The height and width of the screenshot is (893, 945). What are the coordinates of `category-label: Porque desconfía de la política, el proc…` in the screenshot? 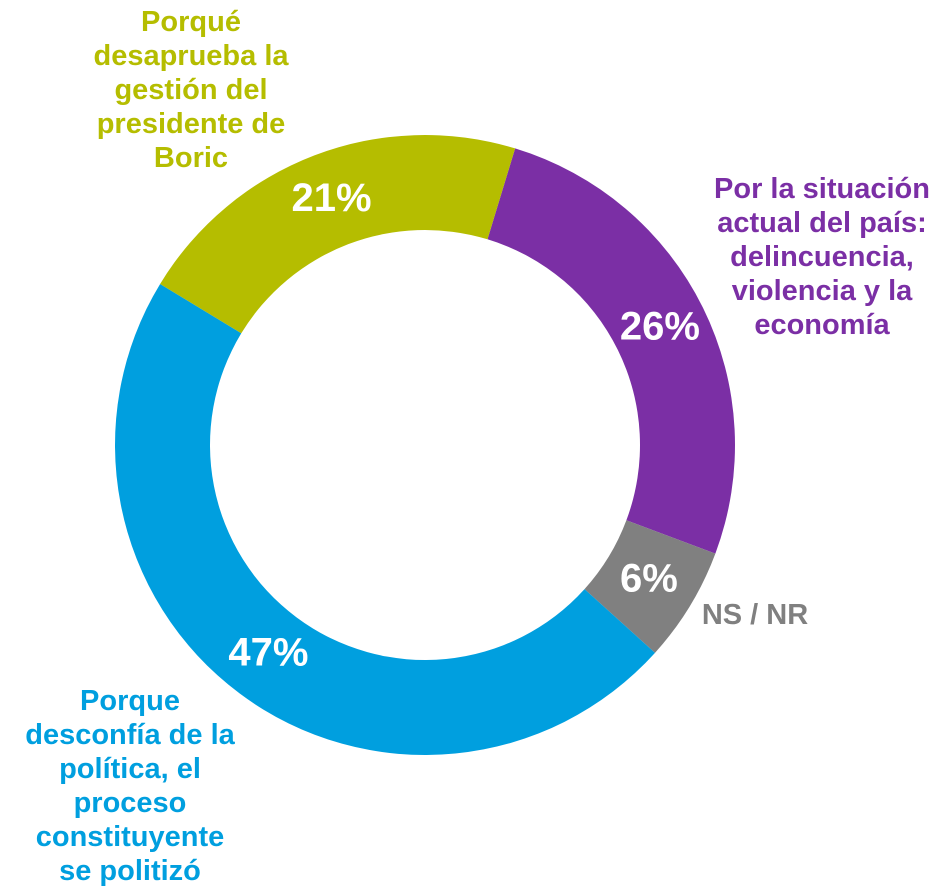 It's located at (130, 786).